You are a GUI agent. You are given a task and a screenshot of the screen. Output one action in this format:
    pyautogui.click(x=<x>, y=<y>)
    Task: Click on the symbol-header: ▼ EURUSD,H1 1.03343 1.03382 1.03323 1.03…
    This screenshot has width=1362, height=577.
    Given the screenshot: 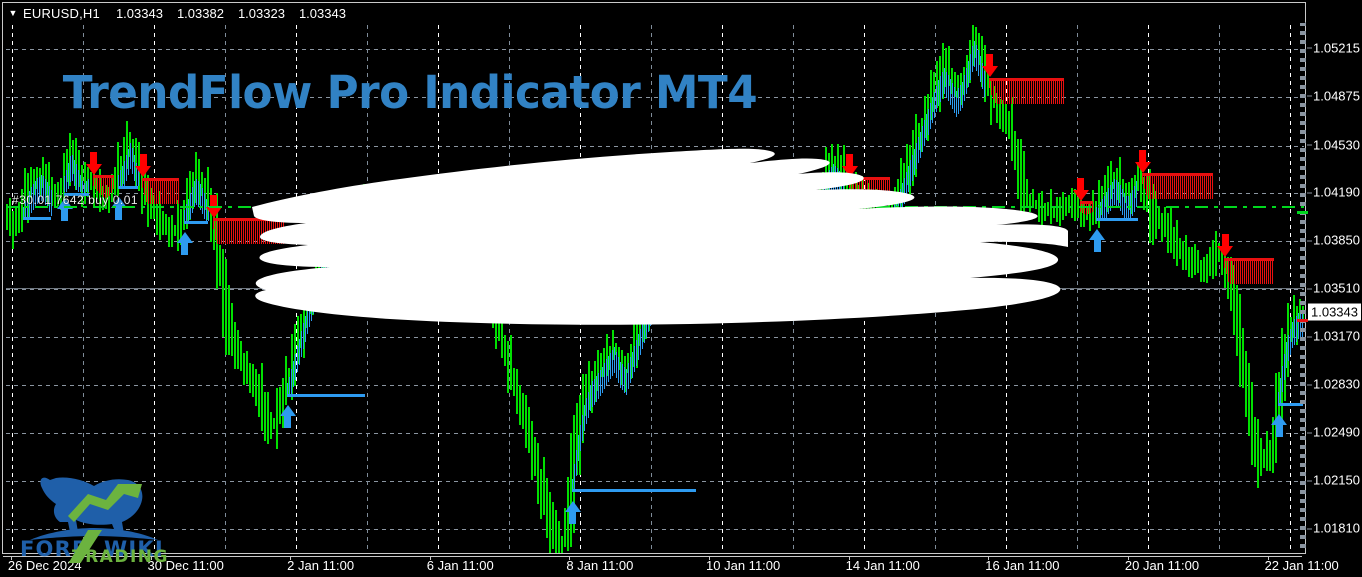 What is the action you would take?
    pyautogui.click(x=654, y=13)
    